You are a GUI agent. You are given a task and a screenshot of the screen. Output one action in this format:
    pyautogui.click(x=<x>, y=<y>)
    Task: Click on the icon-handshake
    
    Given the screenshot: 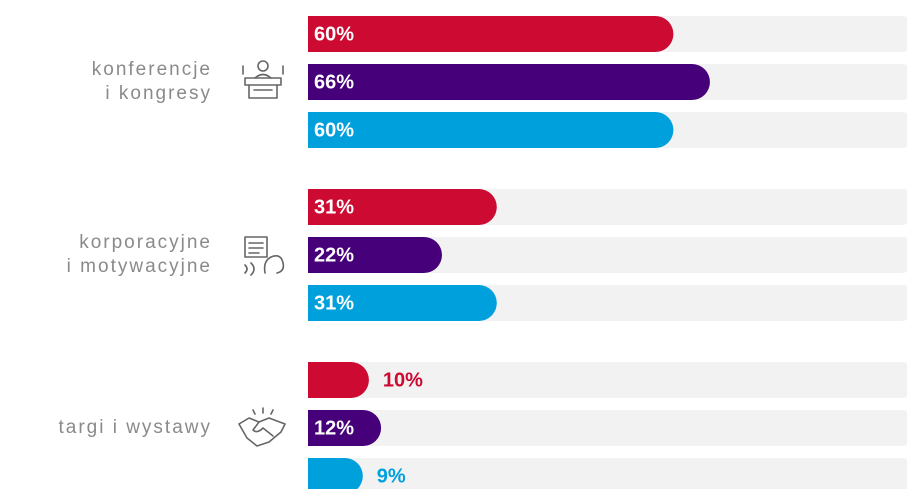 What is the action you would take?
    pyautogui.click(x=262, y=427)
    